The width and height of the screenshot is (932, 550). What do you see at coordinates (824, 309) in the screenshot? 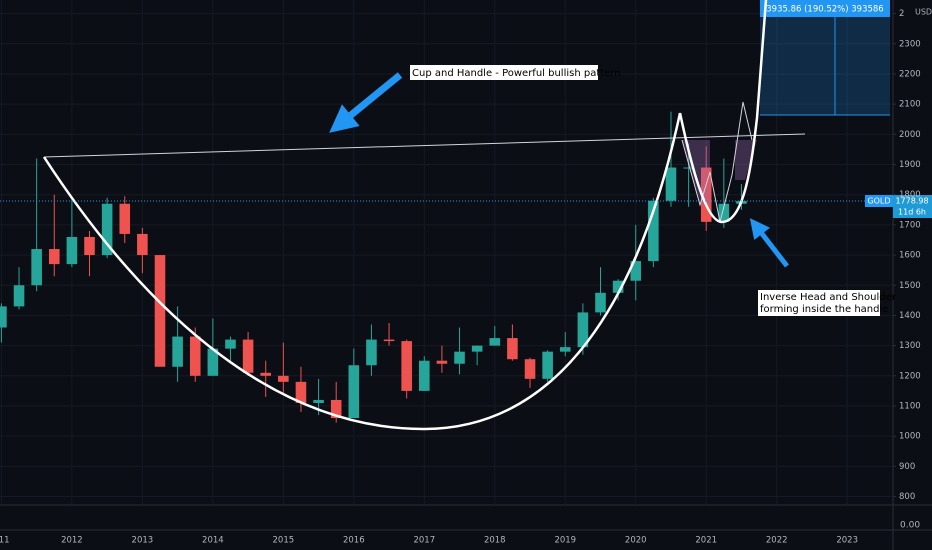
I see `annotation: forming inside the handle` at bounding box center [824, 309].